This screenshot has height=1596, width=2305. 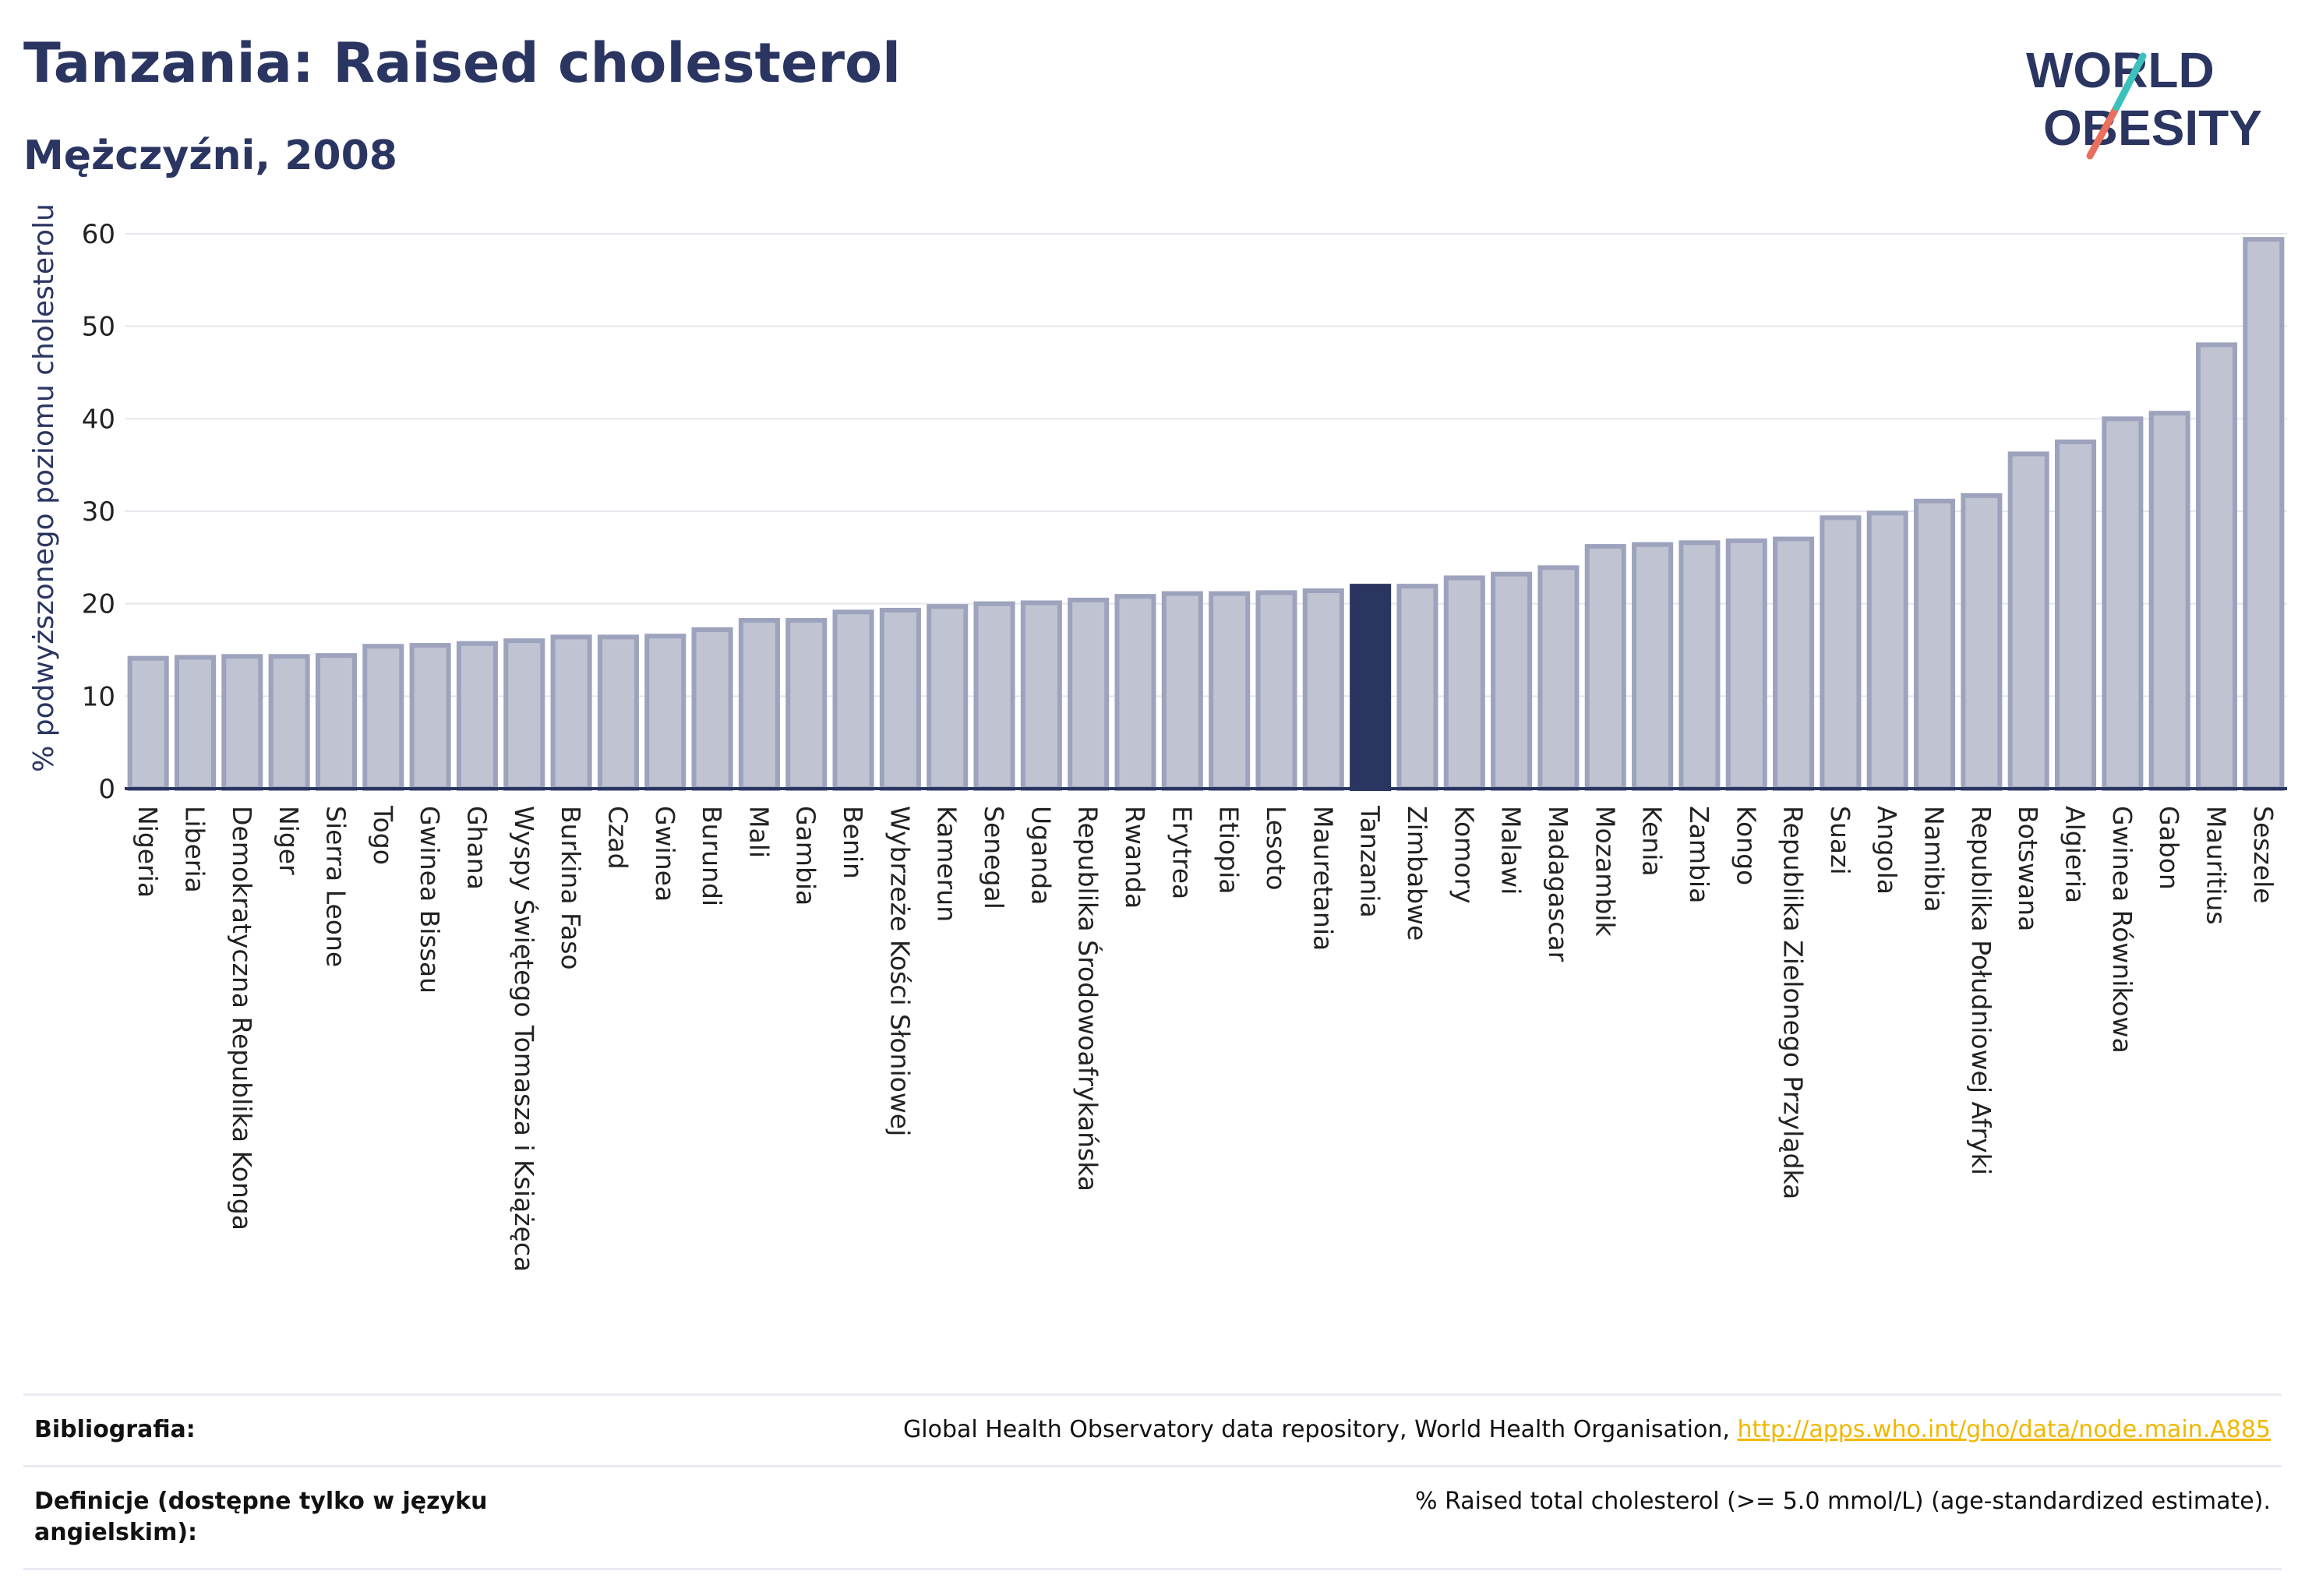 I want to click on x-tick-label: Malawi, so click(x=1511, y=850).